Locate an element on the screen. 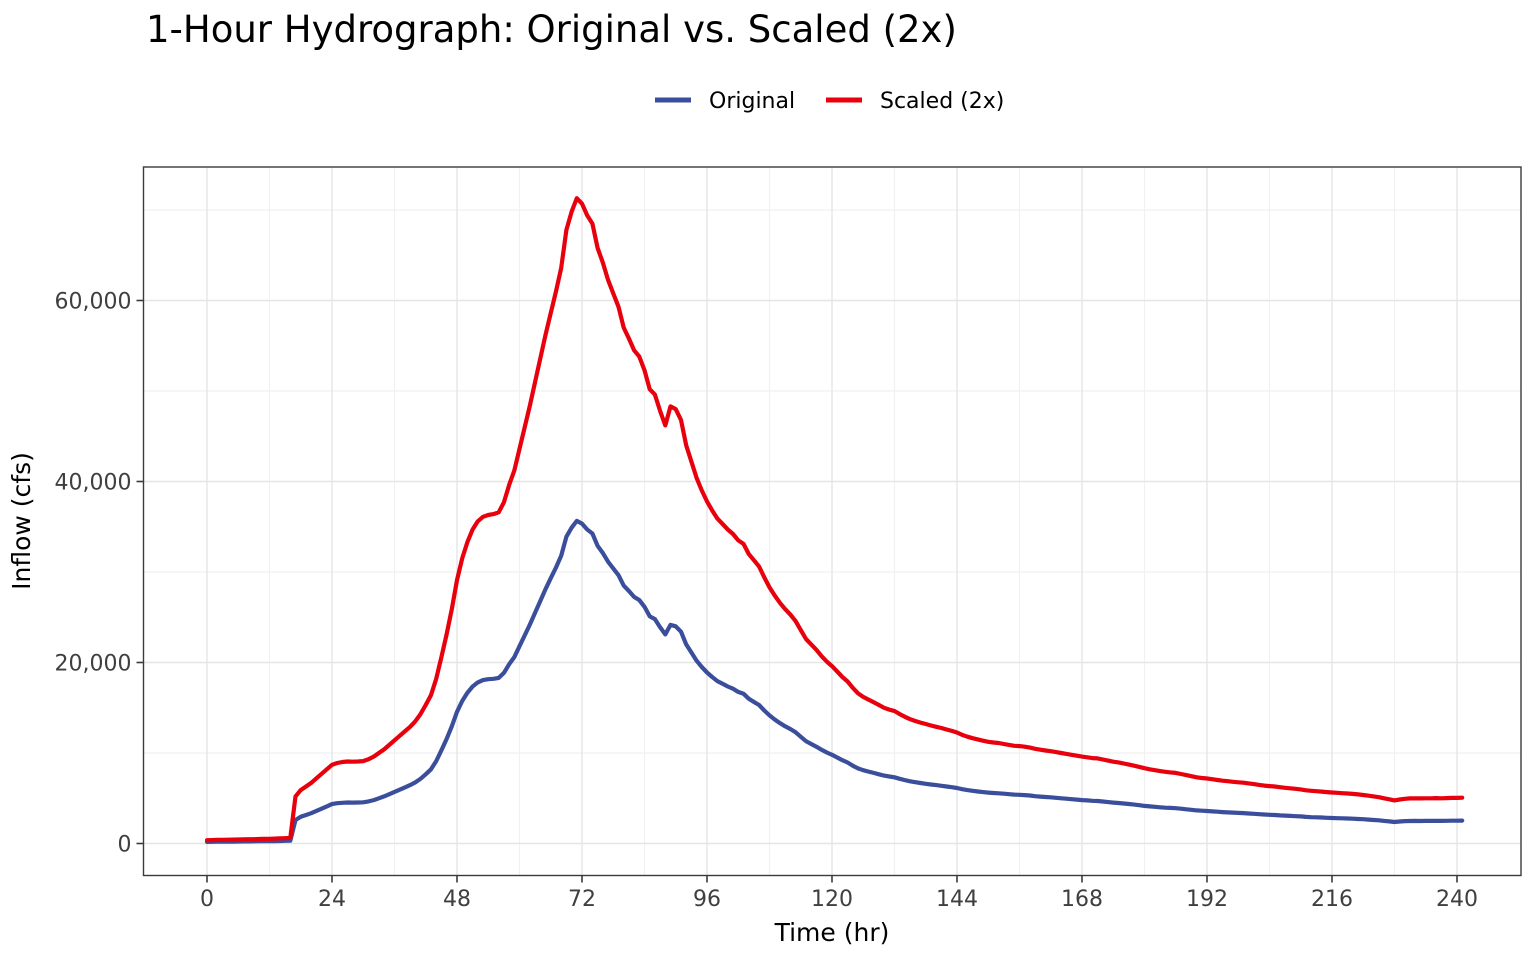 This screenshot has height=960, width=1536. x-tick-label: 240 is located at coordinates (1457, 899).